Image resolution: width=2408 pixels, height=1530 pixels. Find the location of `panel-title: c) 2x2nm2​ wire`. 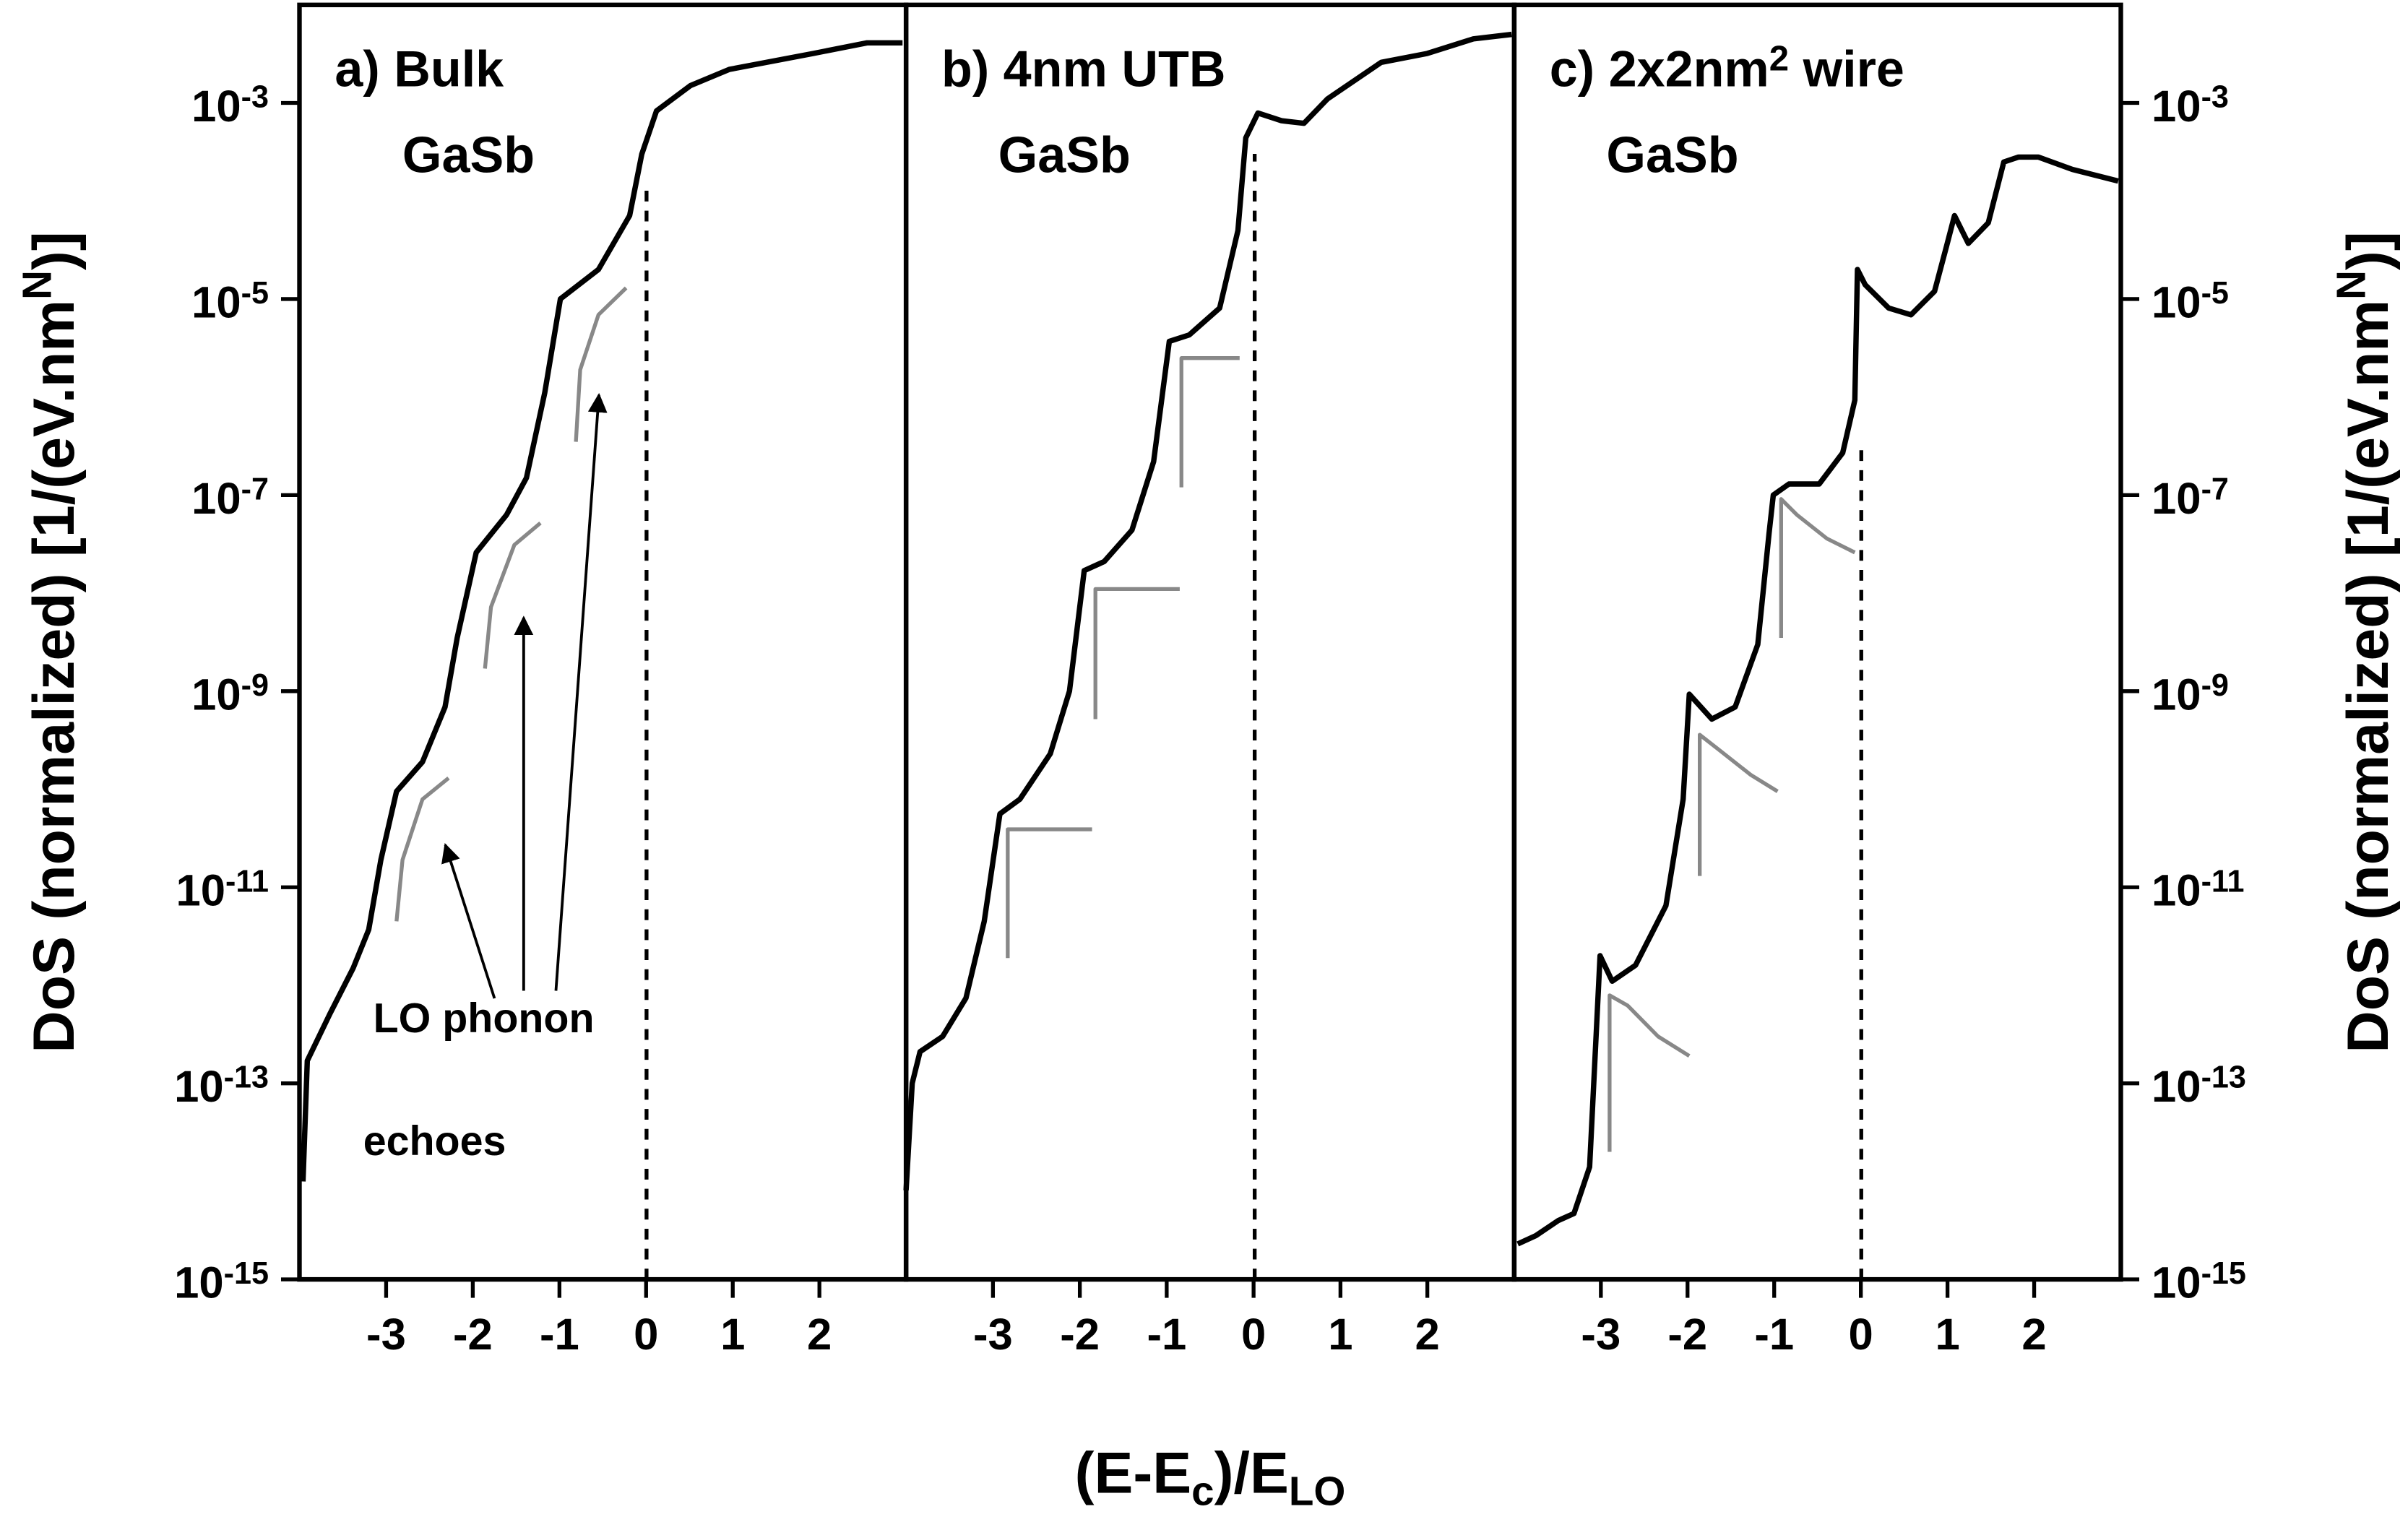

panel-title: c) 2x2nm2​ wire is located at coordinates (1727, 68).